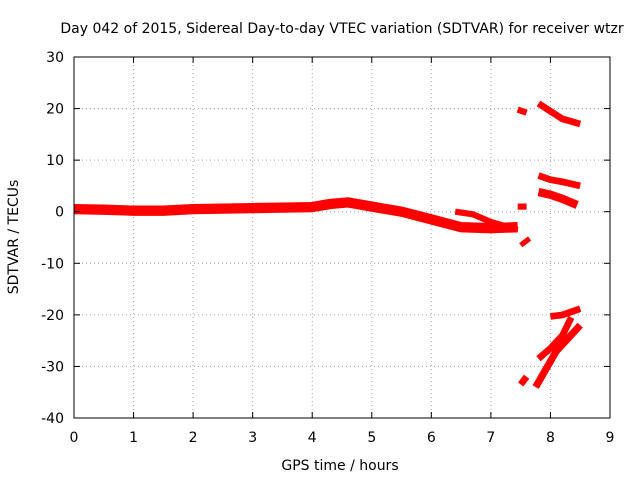  What do you see at coordinates (555, 338) in the screenshot?
I see `series-seg-j` at bounding box center [555, 338].